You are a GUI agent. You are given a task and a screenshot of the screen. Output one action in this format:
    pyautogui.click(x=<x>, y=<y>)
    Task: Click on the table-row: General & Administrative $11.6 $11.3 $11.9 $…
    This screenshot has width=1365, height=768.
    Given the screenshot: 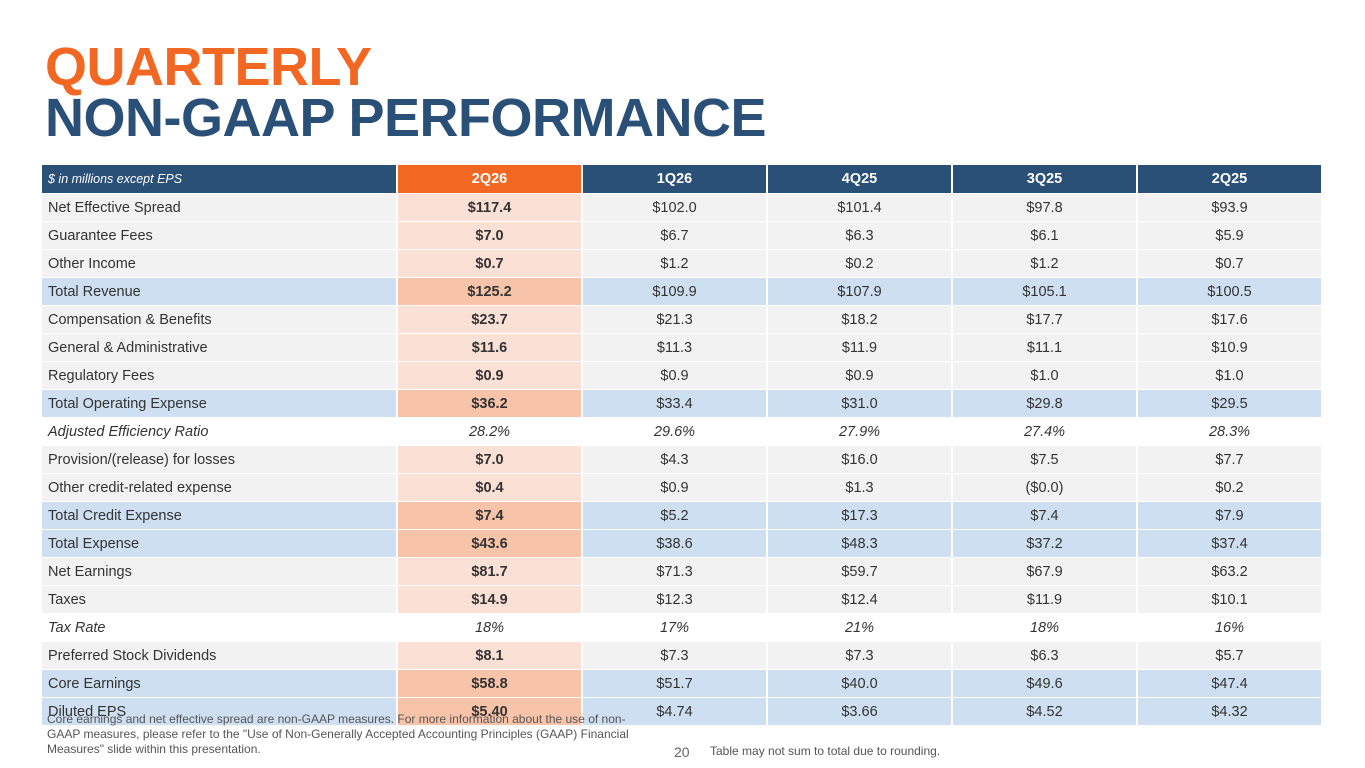 What is the action you would take?
    pyautogui.click(x=682, y=347)
    